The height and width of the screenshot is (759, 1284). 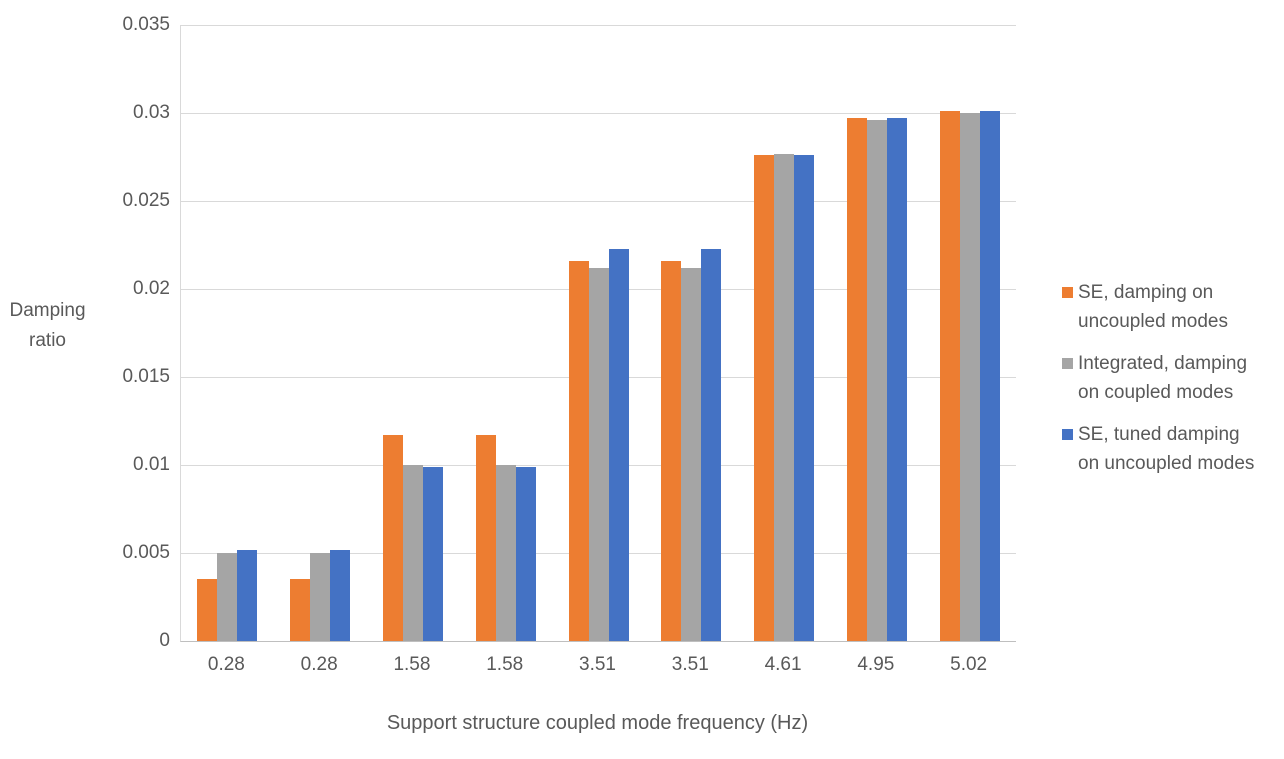 I want to click on y-tick-label-0: 0, so click(x=164, y=640).